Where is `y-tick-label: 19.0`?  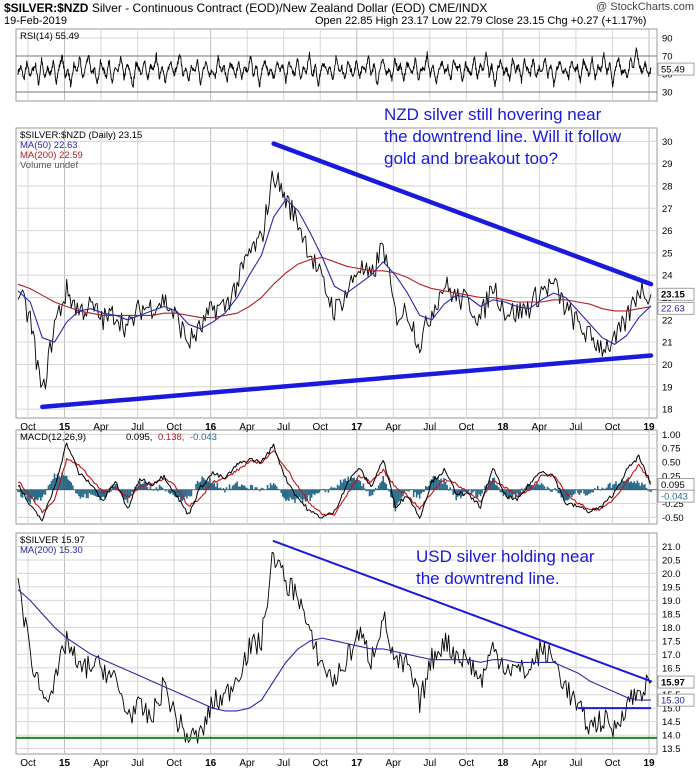
y-tick-label: 19.0 is located at coordinates (671, 601).